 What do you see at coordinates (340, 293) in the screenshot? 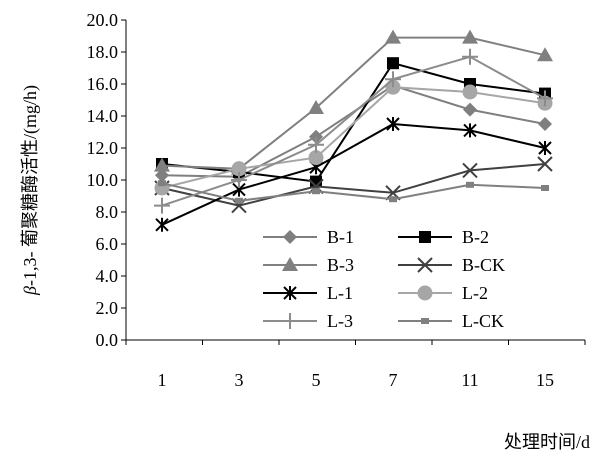
I see `legend-label: L-1` at bounding box center [340, 293].